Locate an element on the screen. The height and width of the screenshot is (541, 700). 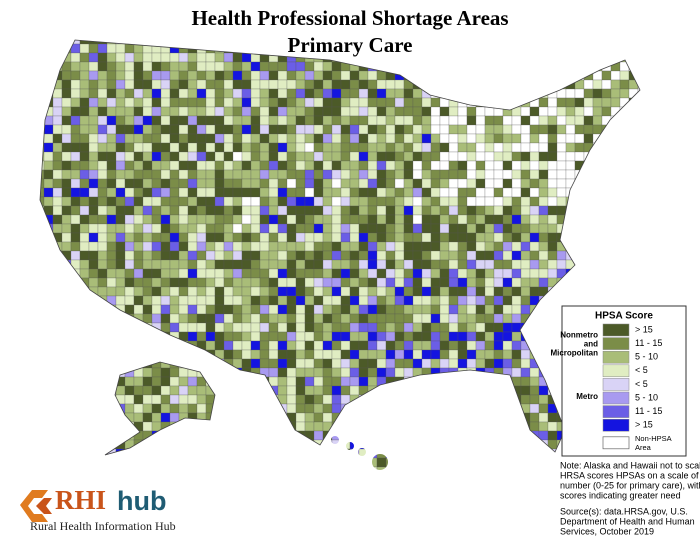
legend-swatch is located at coordinates (616, 330).